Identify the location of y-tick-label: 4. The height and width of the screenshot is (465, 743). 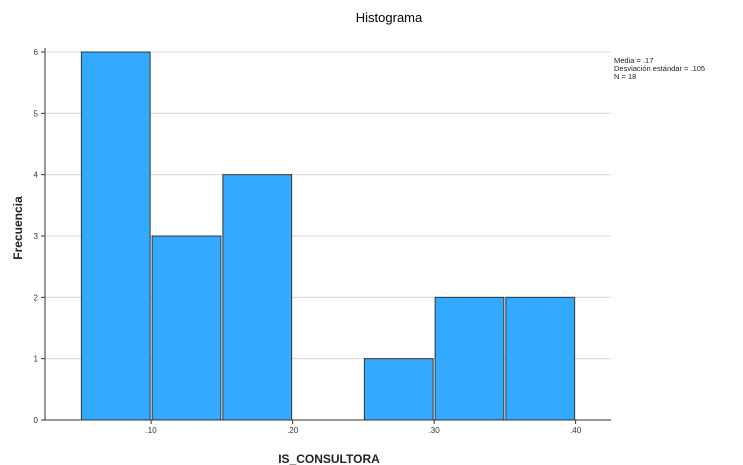
(36, 175).